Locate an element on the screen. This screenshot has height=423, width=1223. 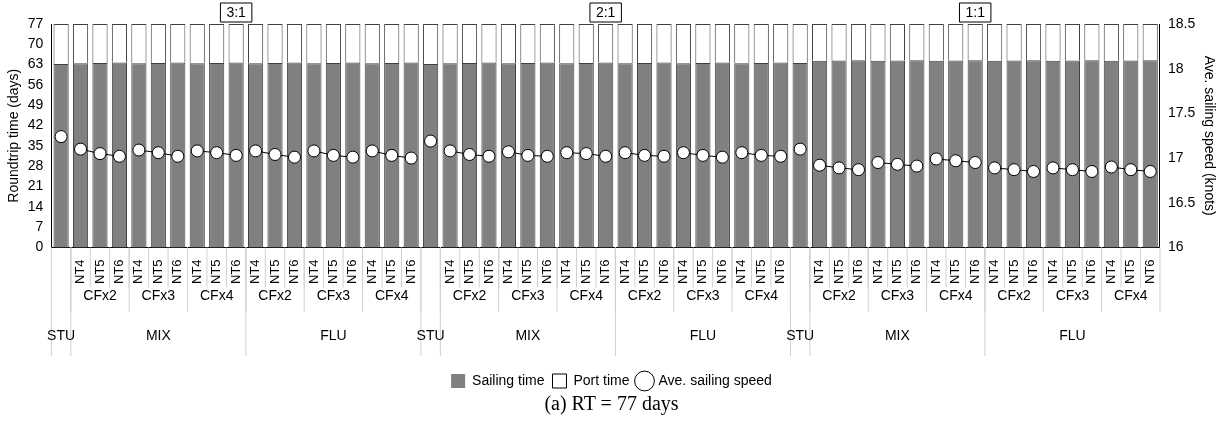
y2-tick-label: 17.5 is located at coordinates (1181, 112).